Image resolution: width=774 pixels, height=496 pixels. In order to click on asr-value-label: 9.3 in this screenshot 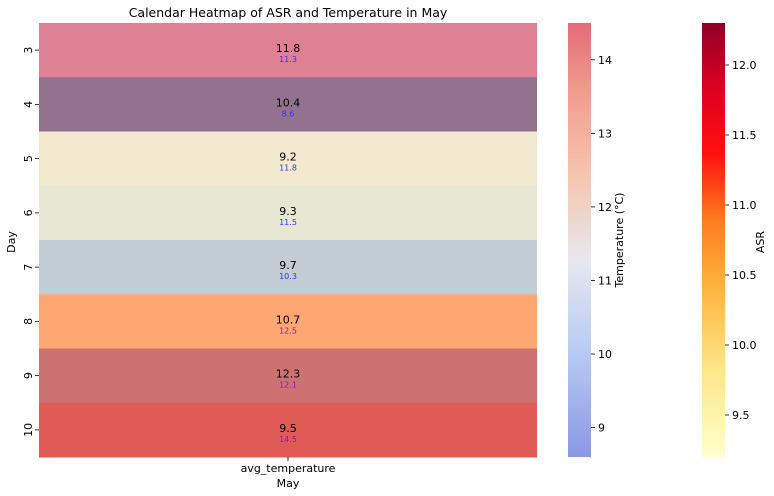, I will do `click(288, 211)`.